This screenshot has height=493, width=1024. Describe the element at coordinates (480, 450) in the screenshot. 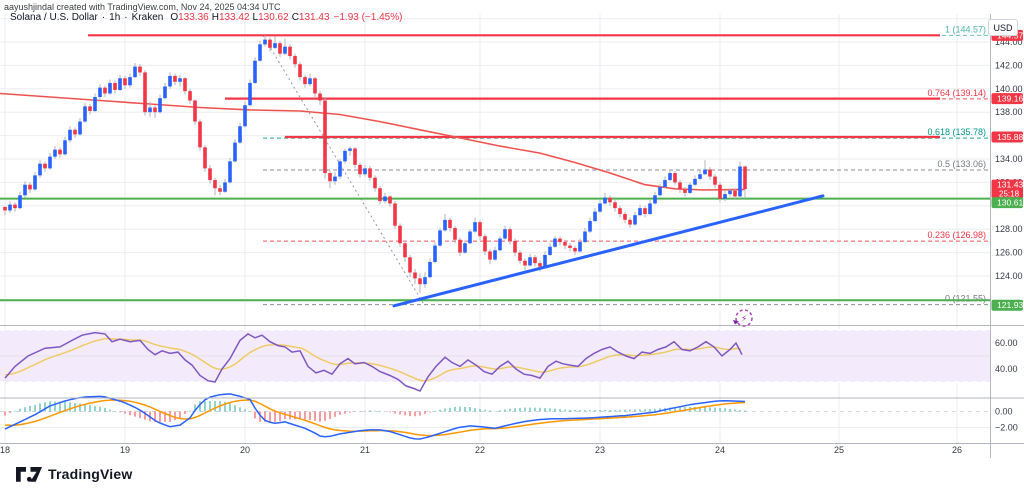

I see `time-axis-label: 22` at that location.